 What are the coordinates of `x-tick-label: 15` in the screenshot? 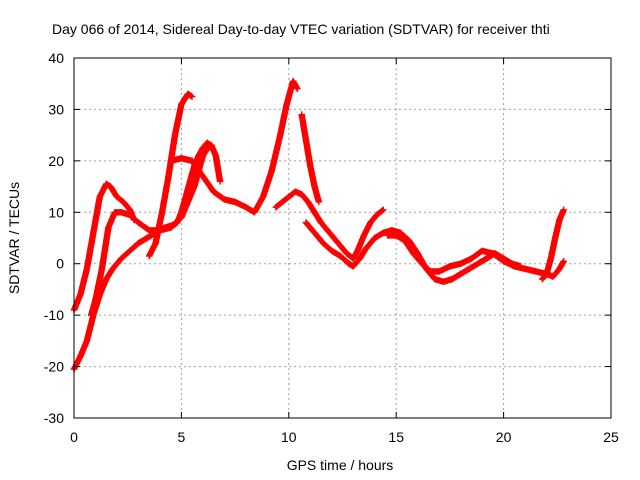 It's located at (396, 437).